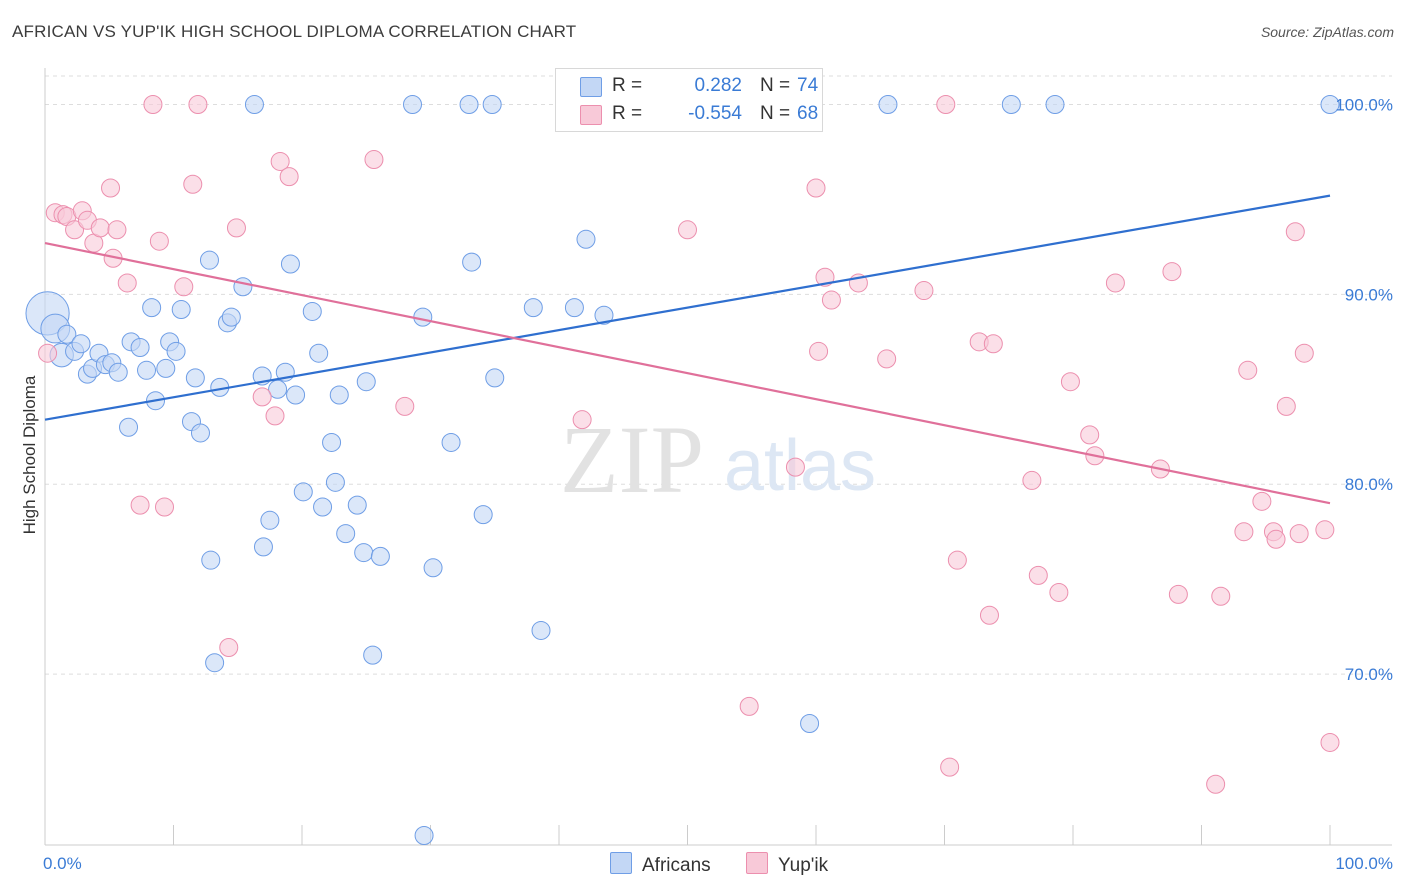  I want to click on y-tick-label: 70.0%, so click(1369, 674).